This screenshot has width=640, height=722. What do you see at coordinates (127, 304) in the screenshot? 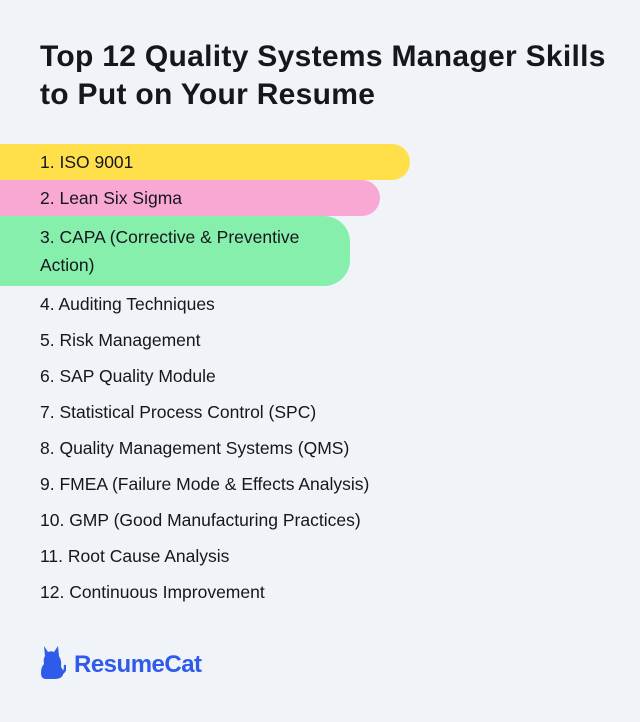
I see `skill-item-4: 4. Auditing Techniques` at bounding box center [127, 304].